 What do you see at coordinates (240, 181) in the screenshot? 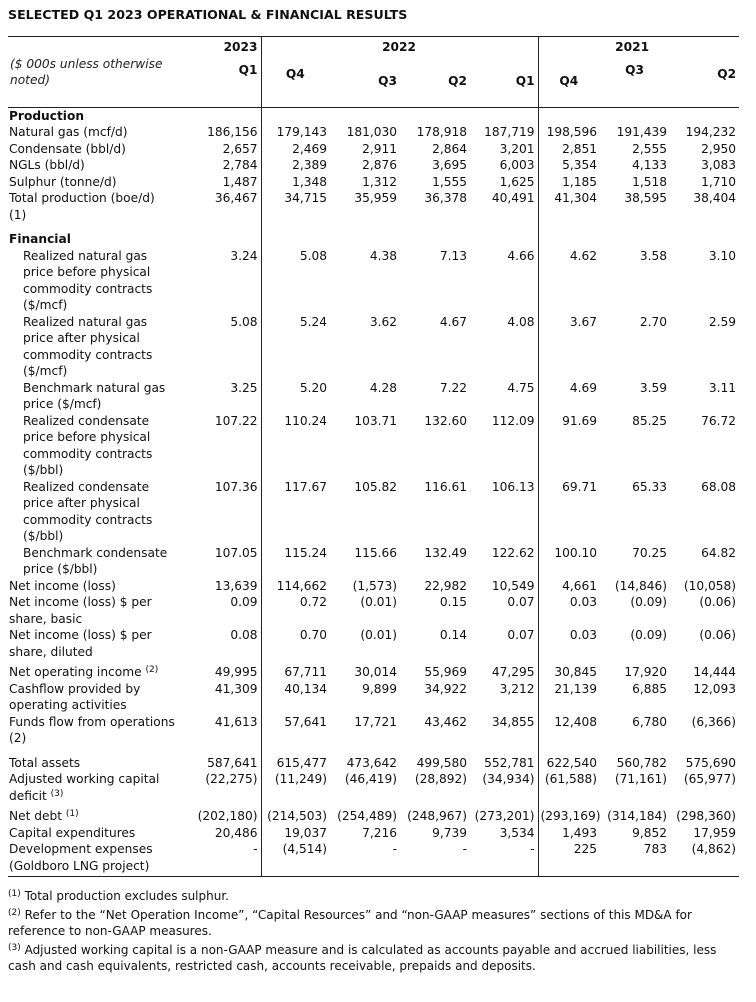
I see `value-cell: 1,487` at bounding box center [240, 181].